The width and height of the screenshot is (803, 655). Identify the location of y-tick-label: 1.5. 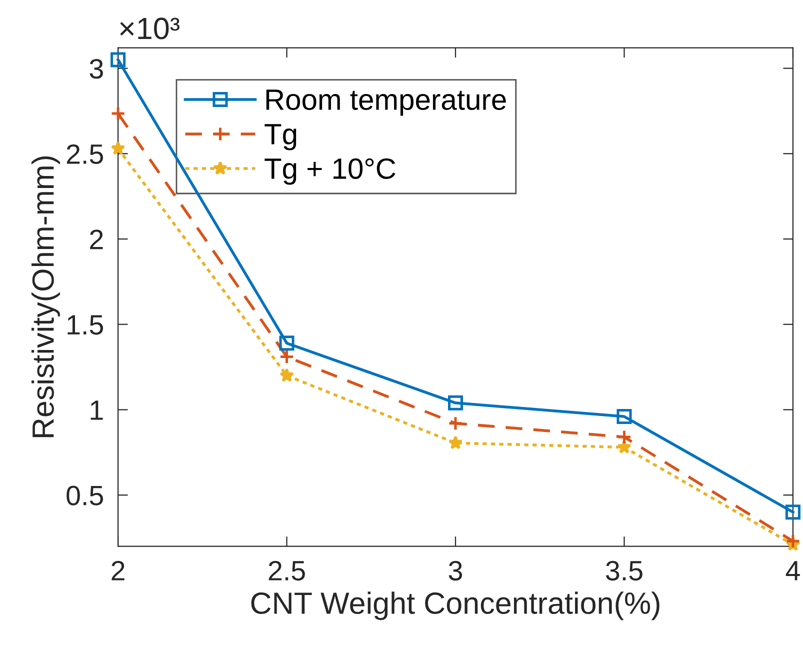
(85, 325).